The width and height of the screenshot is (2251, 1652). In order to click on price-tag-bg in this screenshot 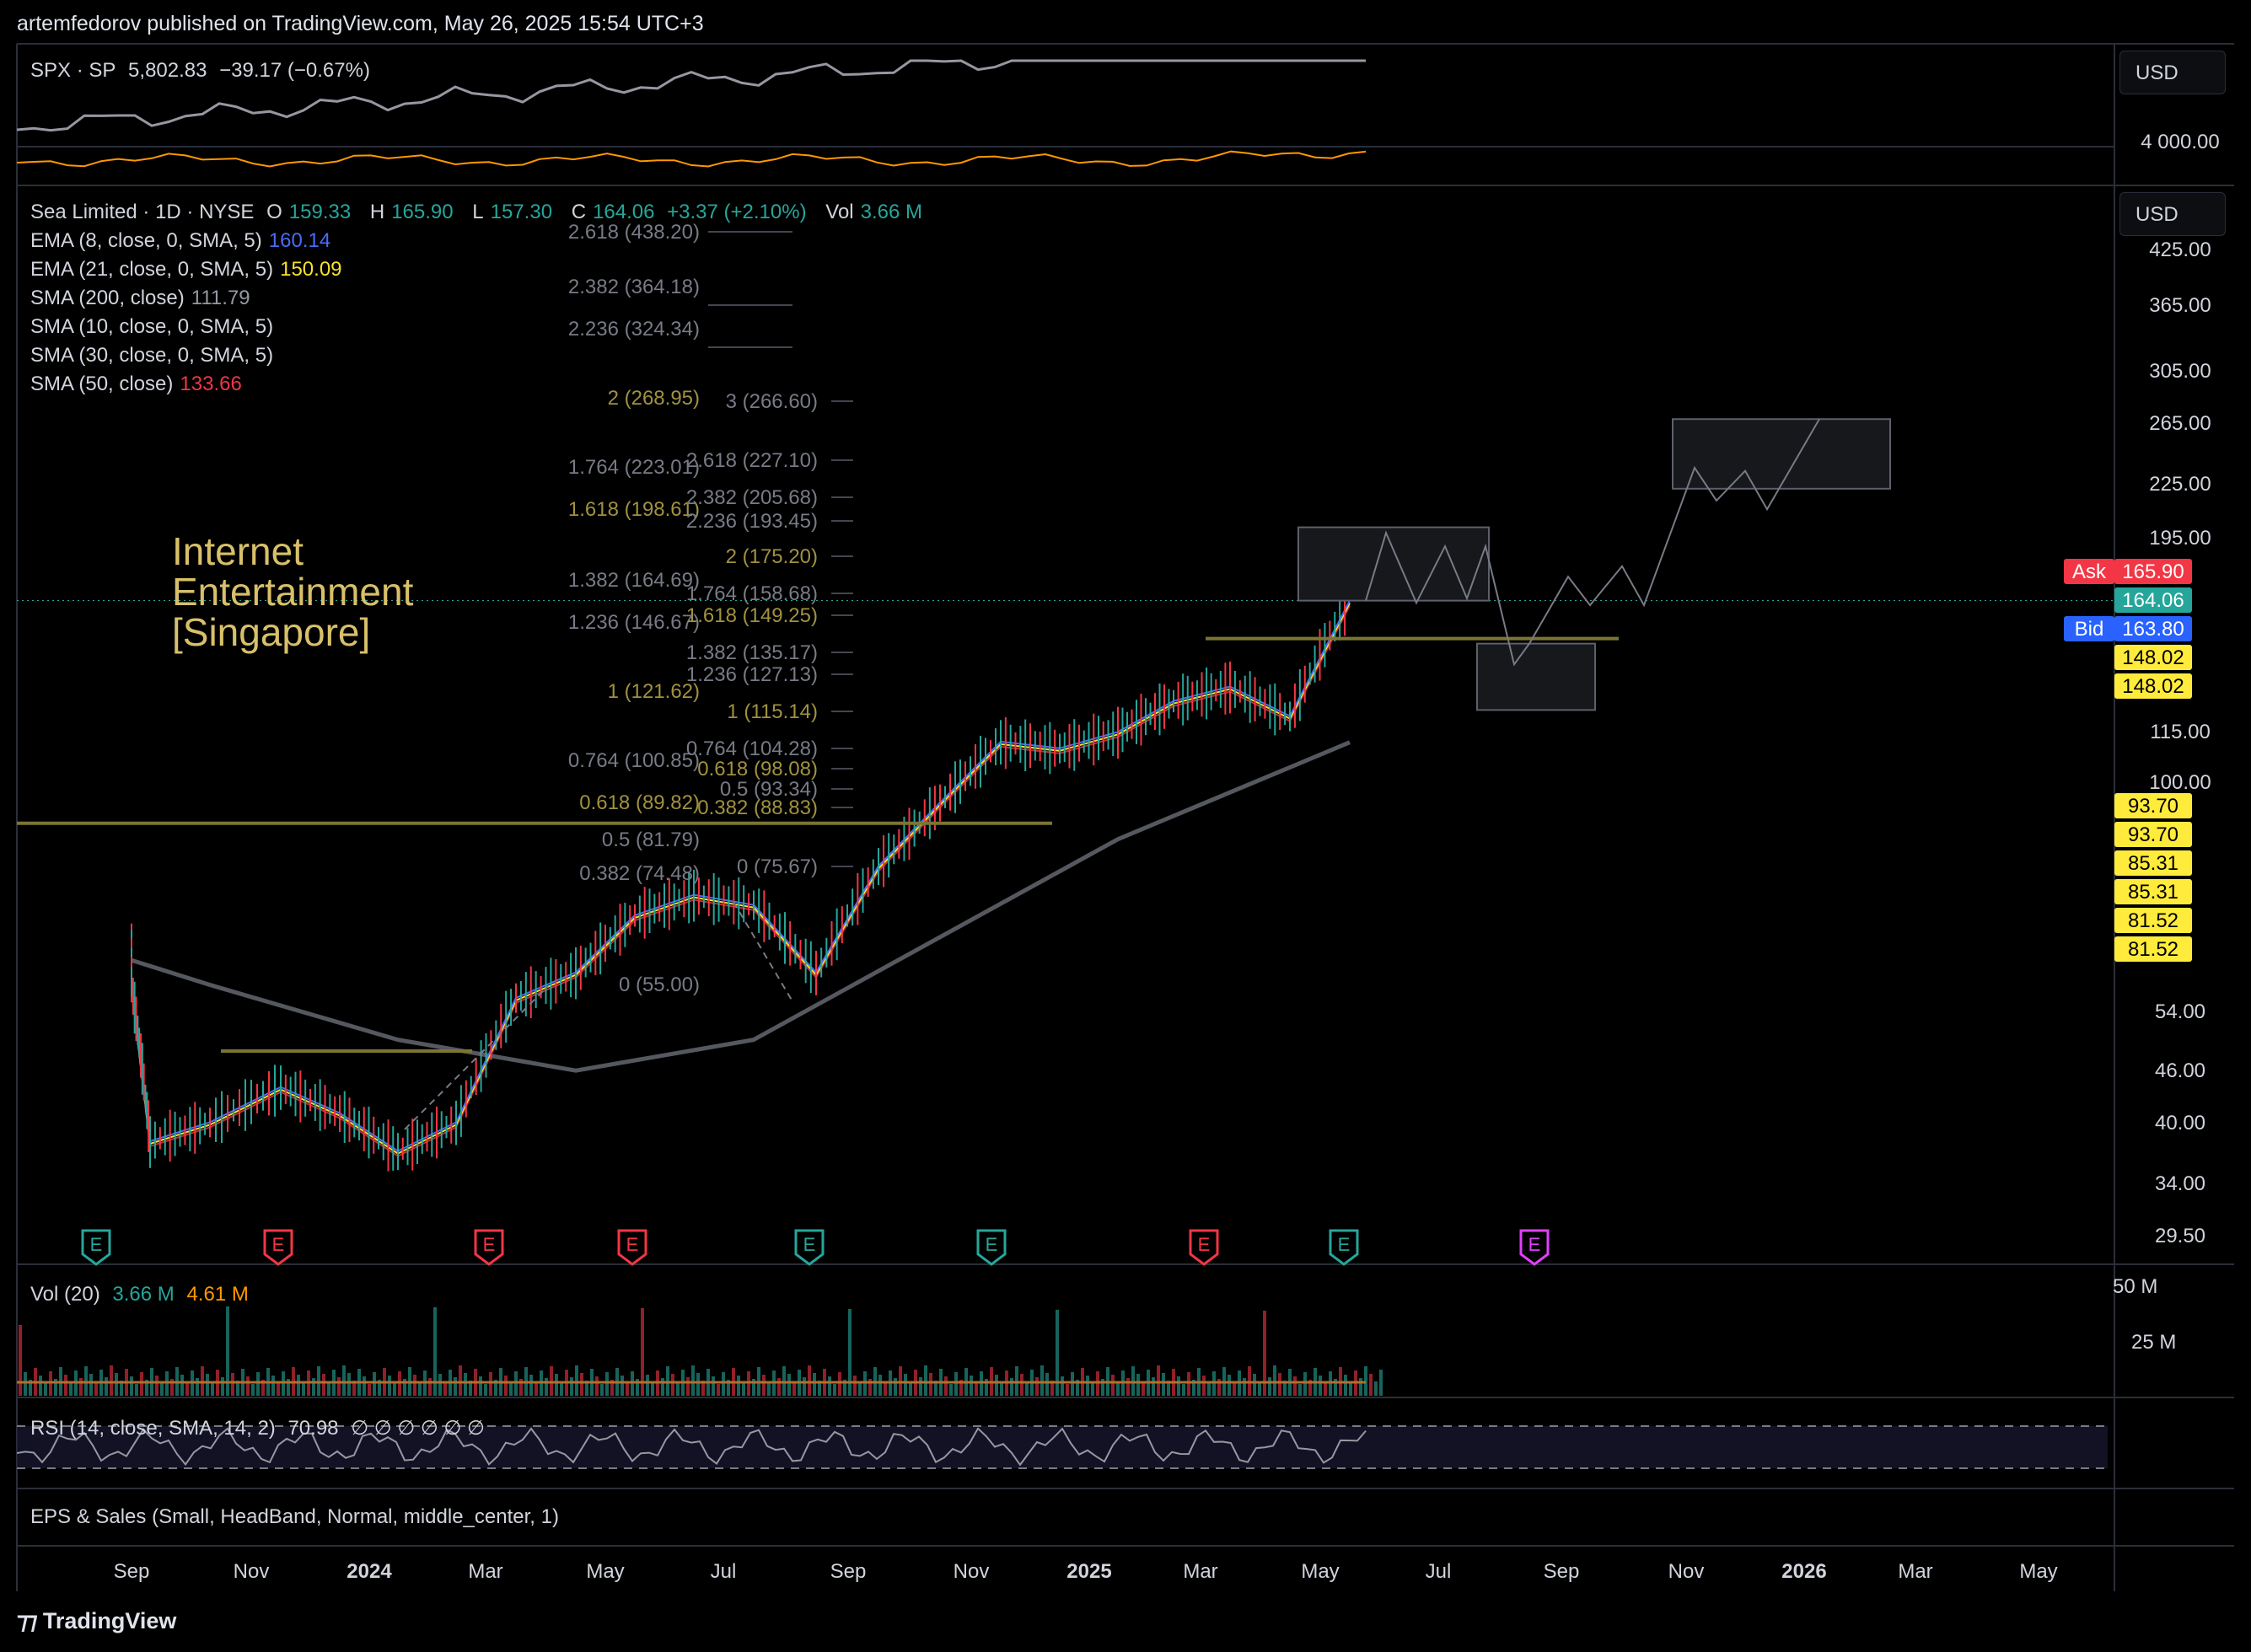, I will do `click(2153, 571)`.